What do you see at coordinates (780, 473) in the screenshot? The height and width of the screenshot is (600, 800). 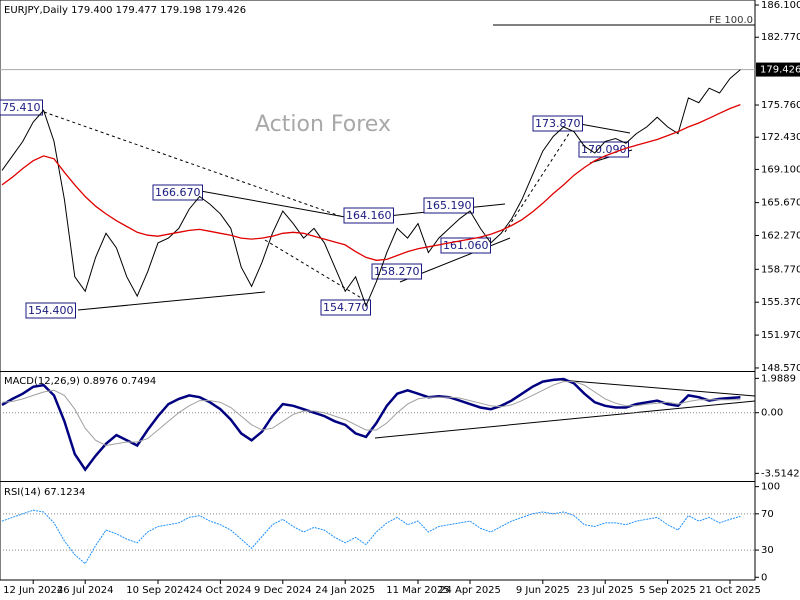 I see `y-tick-label: -3.5142` at bounding box center [780, 473].